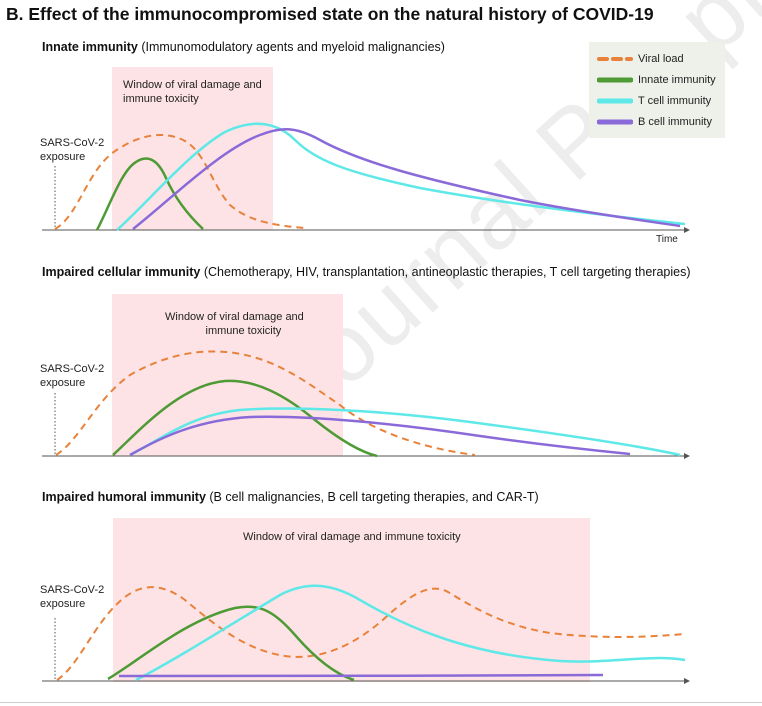 Image resolution: width=762 pixels, height=706 pixels. I want to click on legend-item-t-cell-immunity: T cell immunity, so click(654, 101).